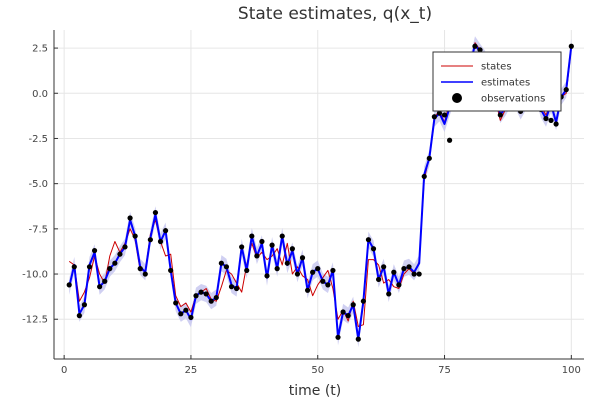 The image size is (600, 400). What do you see at coordinates (571, 370) in the screenshot?
I see `x-tick-label: 100` at bounding box center [571, 370].